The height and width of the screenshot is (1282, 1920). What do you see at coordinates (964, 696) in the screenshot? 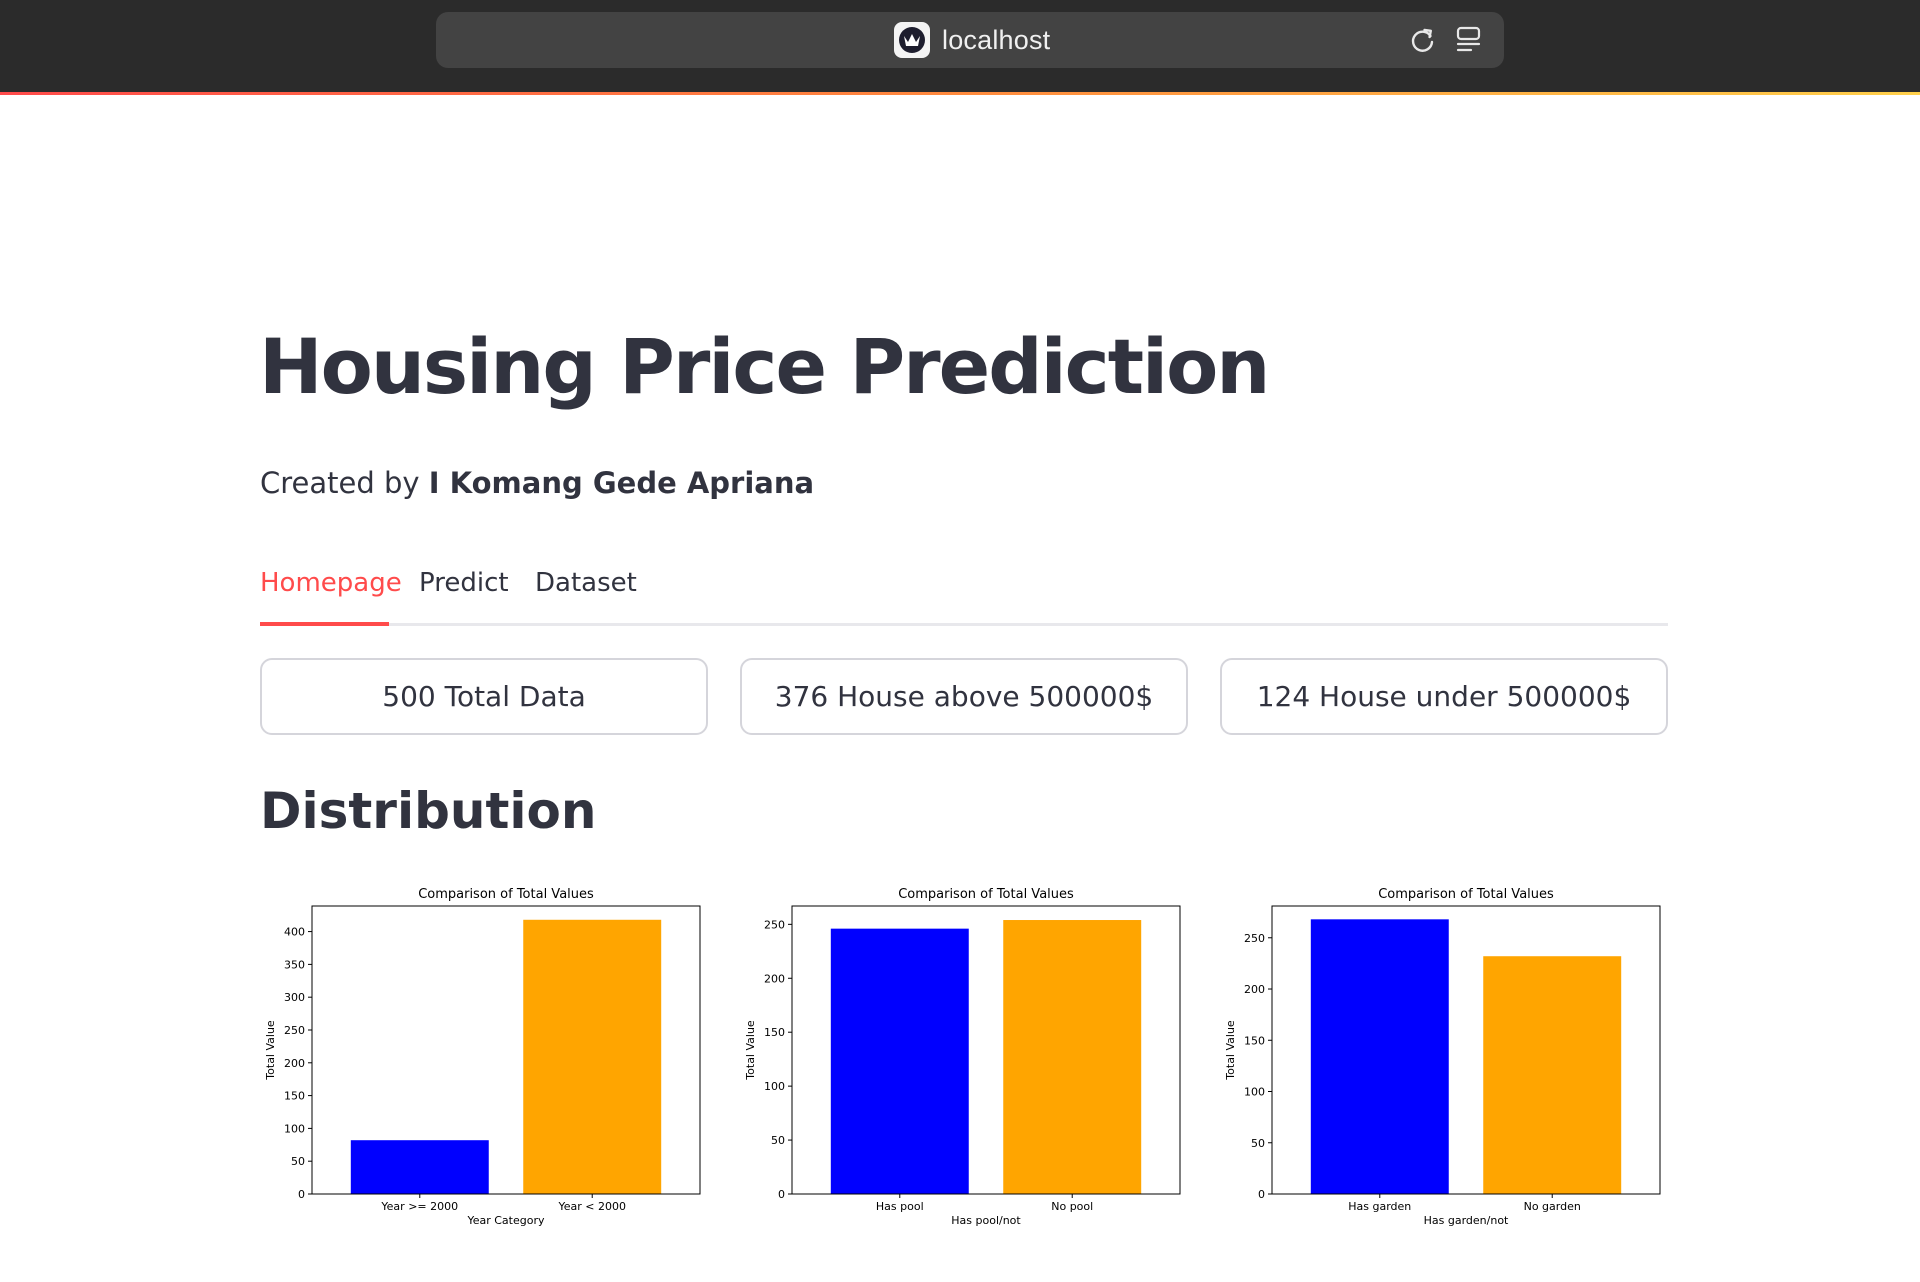
I see `metric-above-500k: 376 House above 500000$` at bounding box center [964, 696].